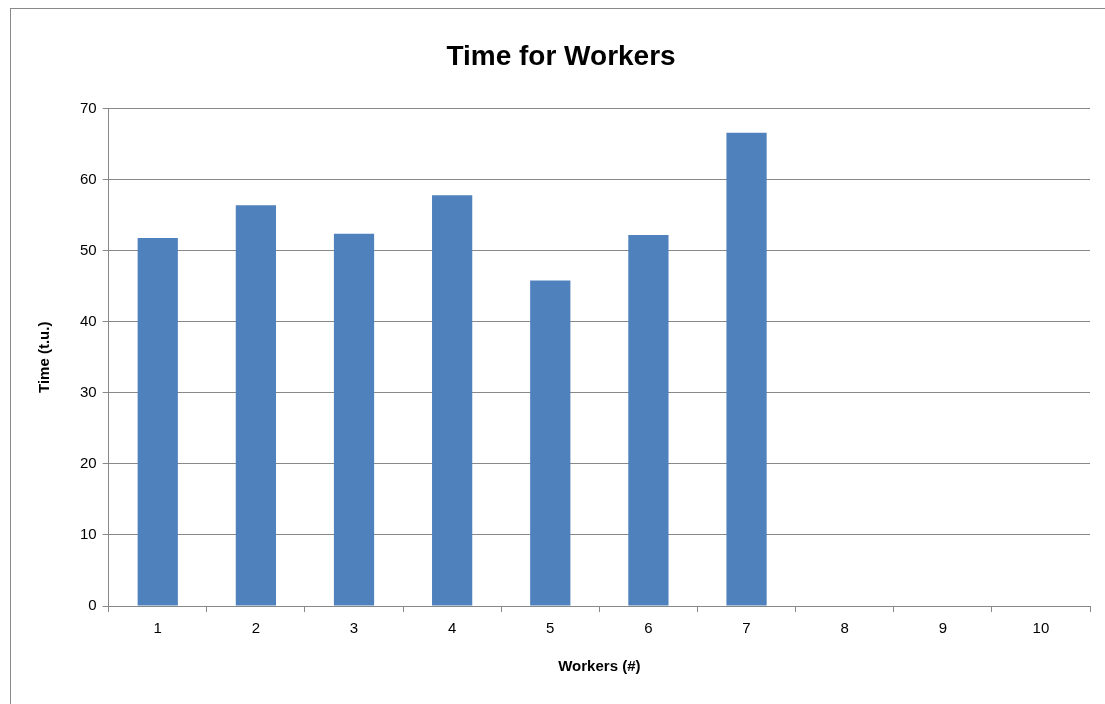 The height and width of the screenshot is (704, 1105). What do you see at coordinates (354, 628) in the screenshot?
I see `x-tick-label: 3` at bounding box center [354, 628].